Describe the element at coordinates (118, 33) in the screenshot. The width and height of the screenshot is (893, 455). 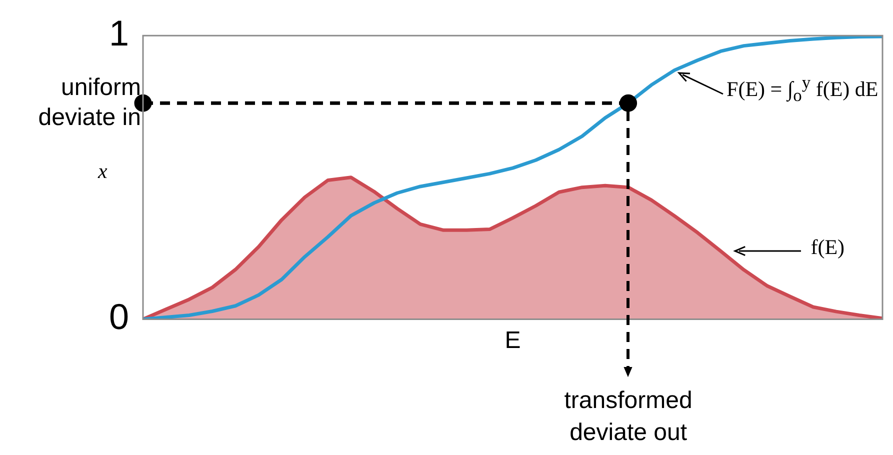
I see `y-tick-label: 1` at that location.